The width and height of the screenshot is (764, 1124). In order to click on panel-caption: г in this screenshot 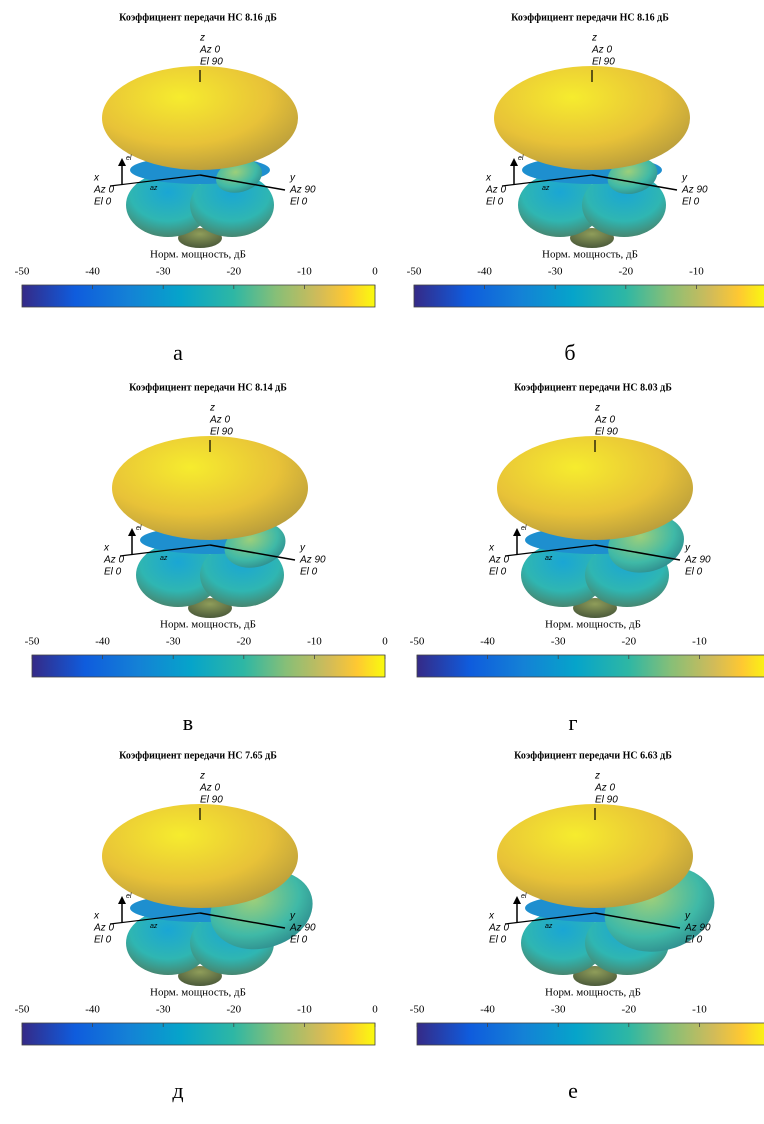, I will do `click(572, 722)`.